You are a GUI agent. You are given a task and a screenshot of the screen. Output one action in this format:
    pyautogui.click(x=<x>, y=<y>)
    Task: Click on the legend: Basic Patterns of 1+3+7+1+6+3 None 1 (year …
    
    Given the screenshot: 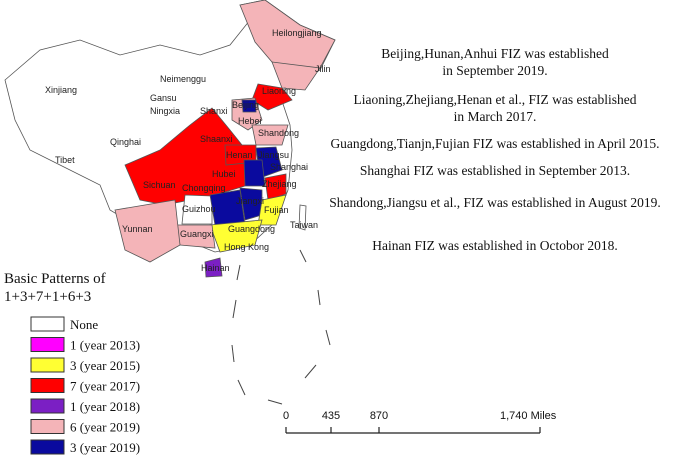 What is the action you would take?
    pyautogui.click(x=72, y=363)
    